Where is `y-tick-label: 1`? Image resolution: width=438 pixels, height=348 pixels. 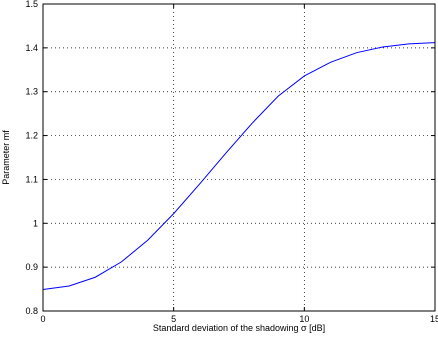 y-tick-label: 1 is located at coordinates (35, 223).